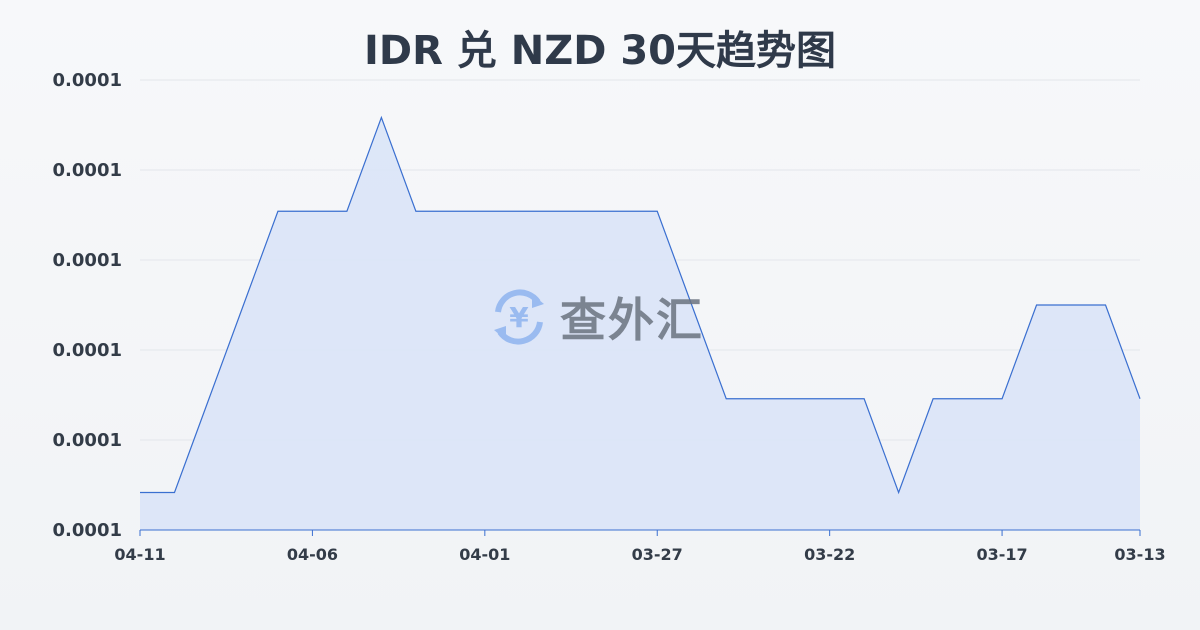 This screenshot has width=1200, height=630. Describe the element at coordinates (632, 320) in the screenshot. I see `watermark-text: 查外汇` at that location.